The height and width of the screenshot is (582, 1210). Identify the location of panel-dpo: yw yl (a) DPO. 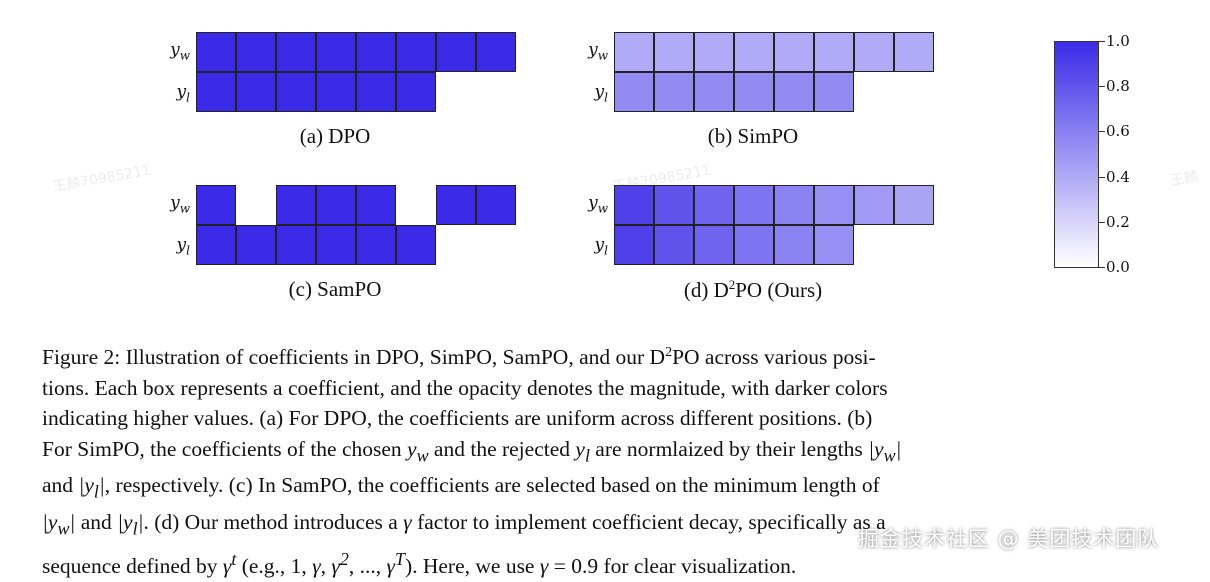
(340, 90).